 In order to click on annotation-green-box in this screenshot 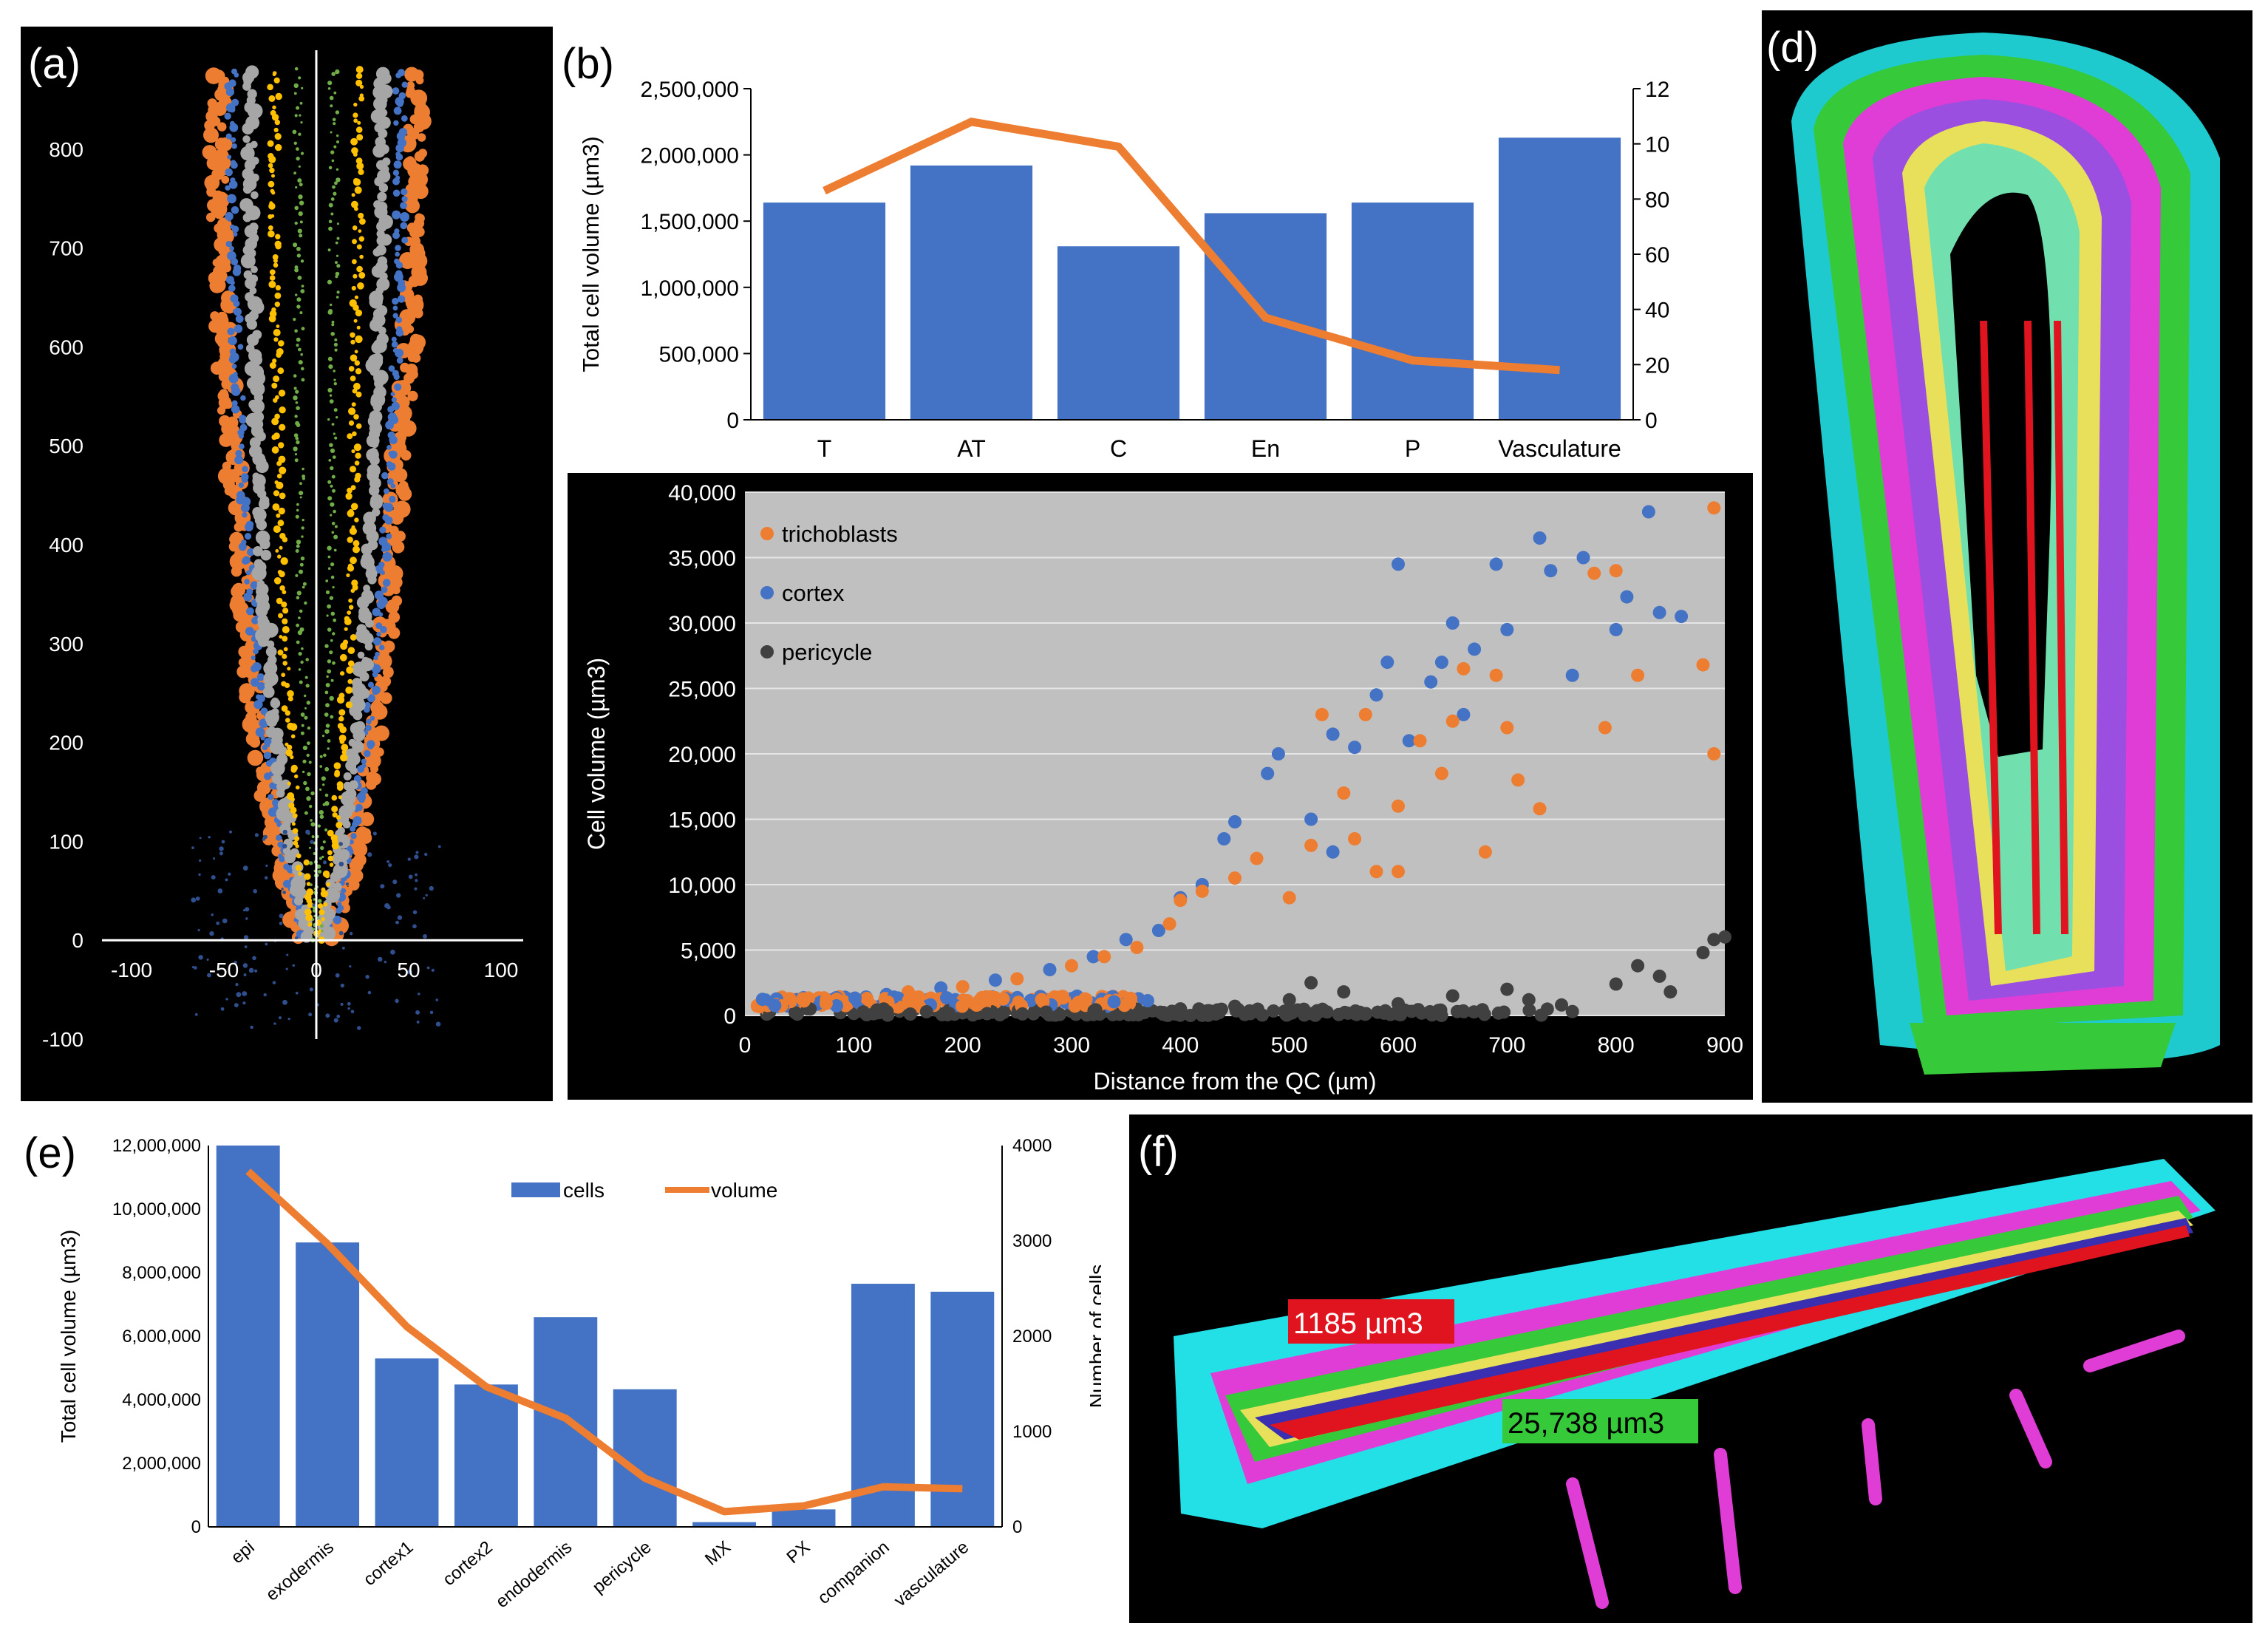, I will do `click(1600, 1421)`.